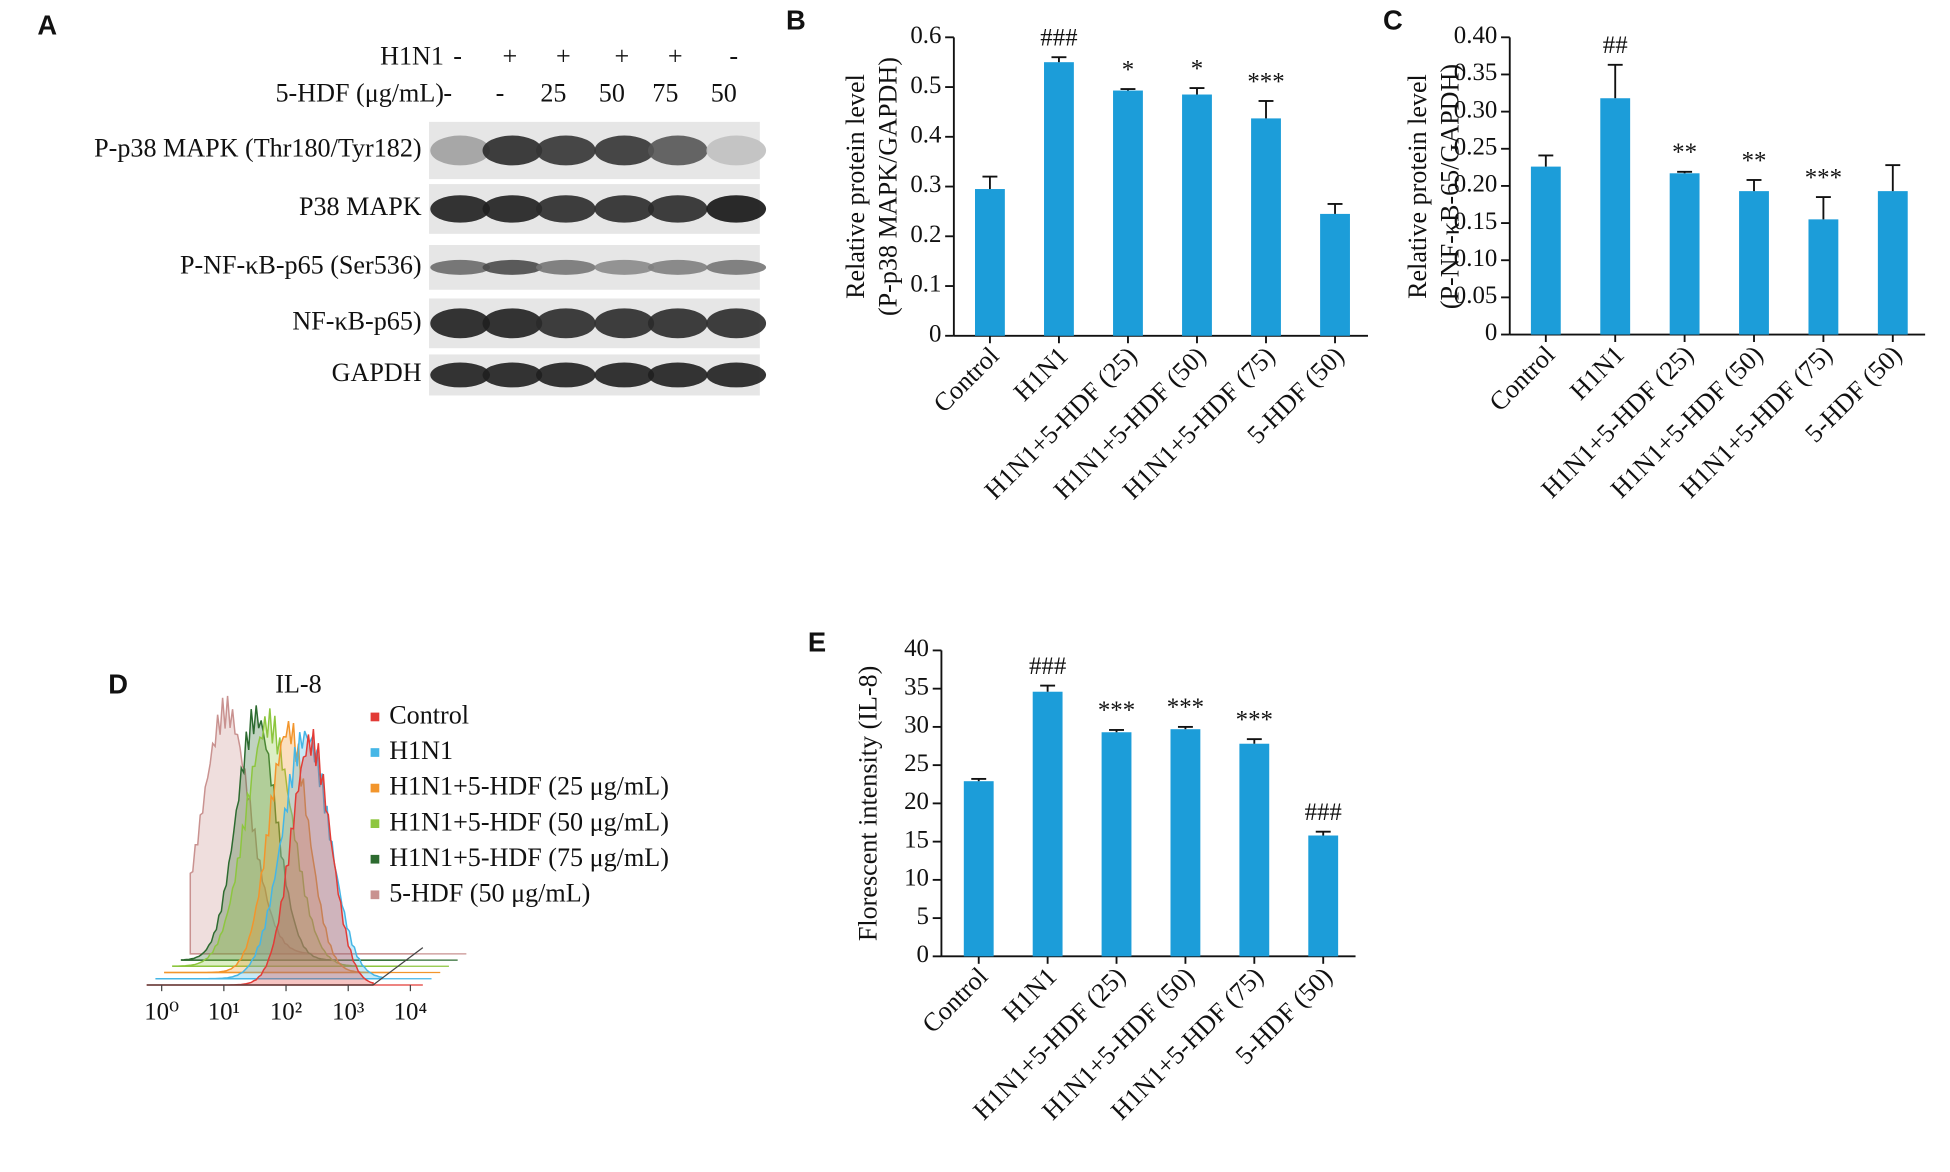 The image size is (1950, 1172). Describe the element at coordinates (1476, 146) in the screenshot. I see `y-tick-label: 0.25` at that location.